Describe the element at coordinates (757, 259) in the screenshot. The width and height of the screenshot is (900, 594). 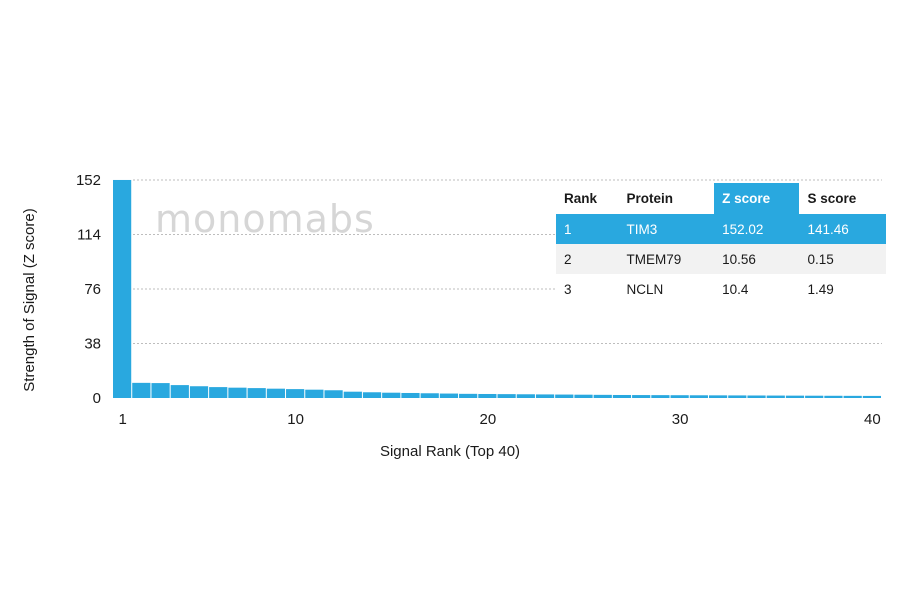
I see `cell-z-score: 10.56` at that location.